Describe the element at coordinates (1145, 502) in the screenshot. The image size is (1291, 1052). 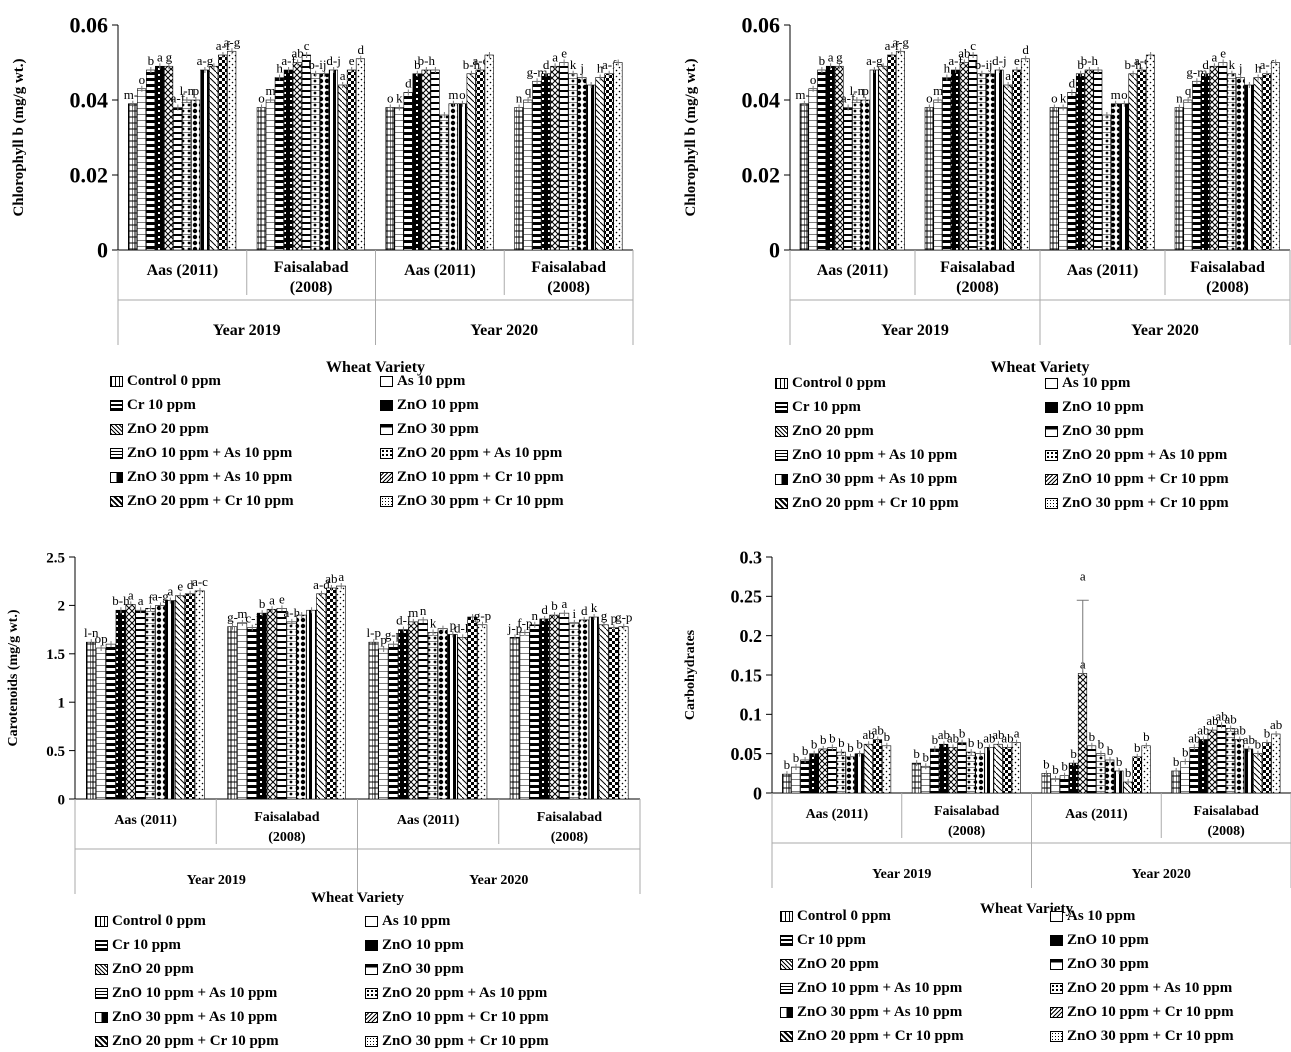
I see `legend-label: ZnO 30 ppm + Cr 10 ppm` at that location.